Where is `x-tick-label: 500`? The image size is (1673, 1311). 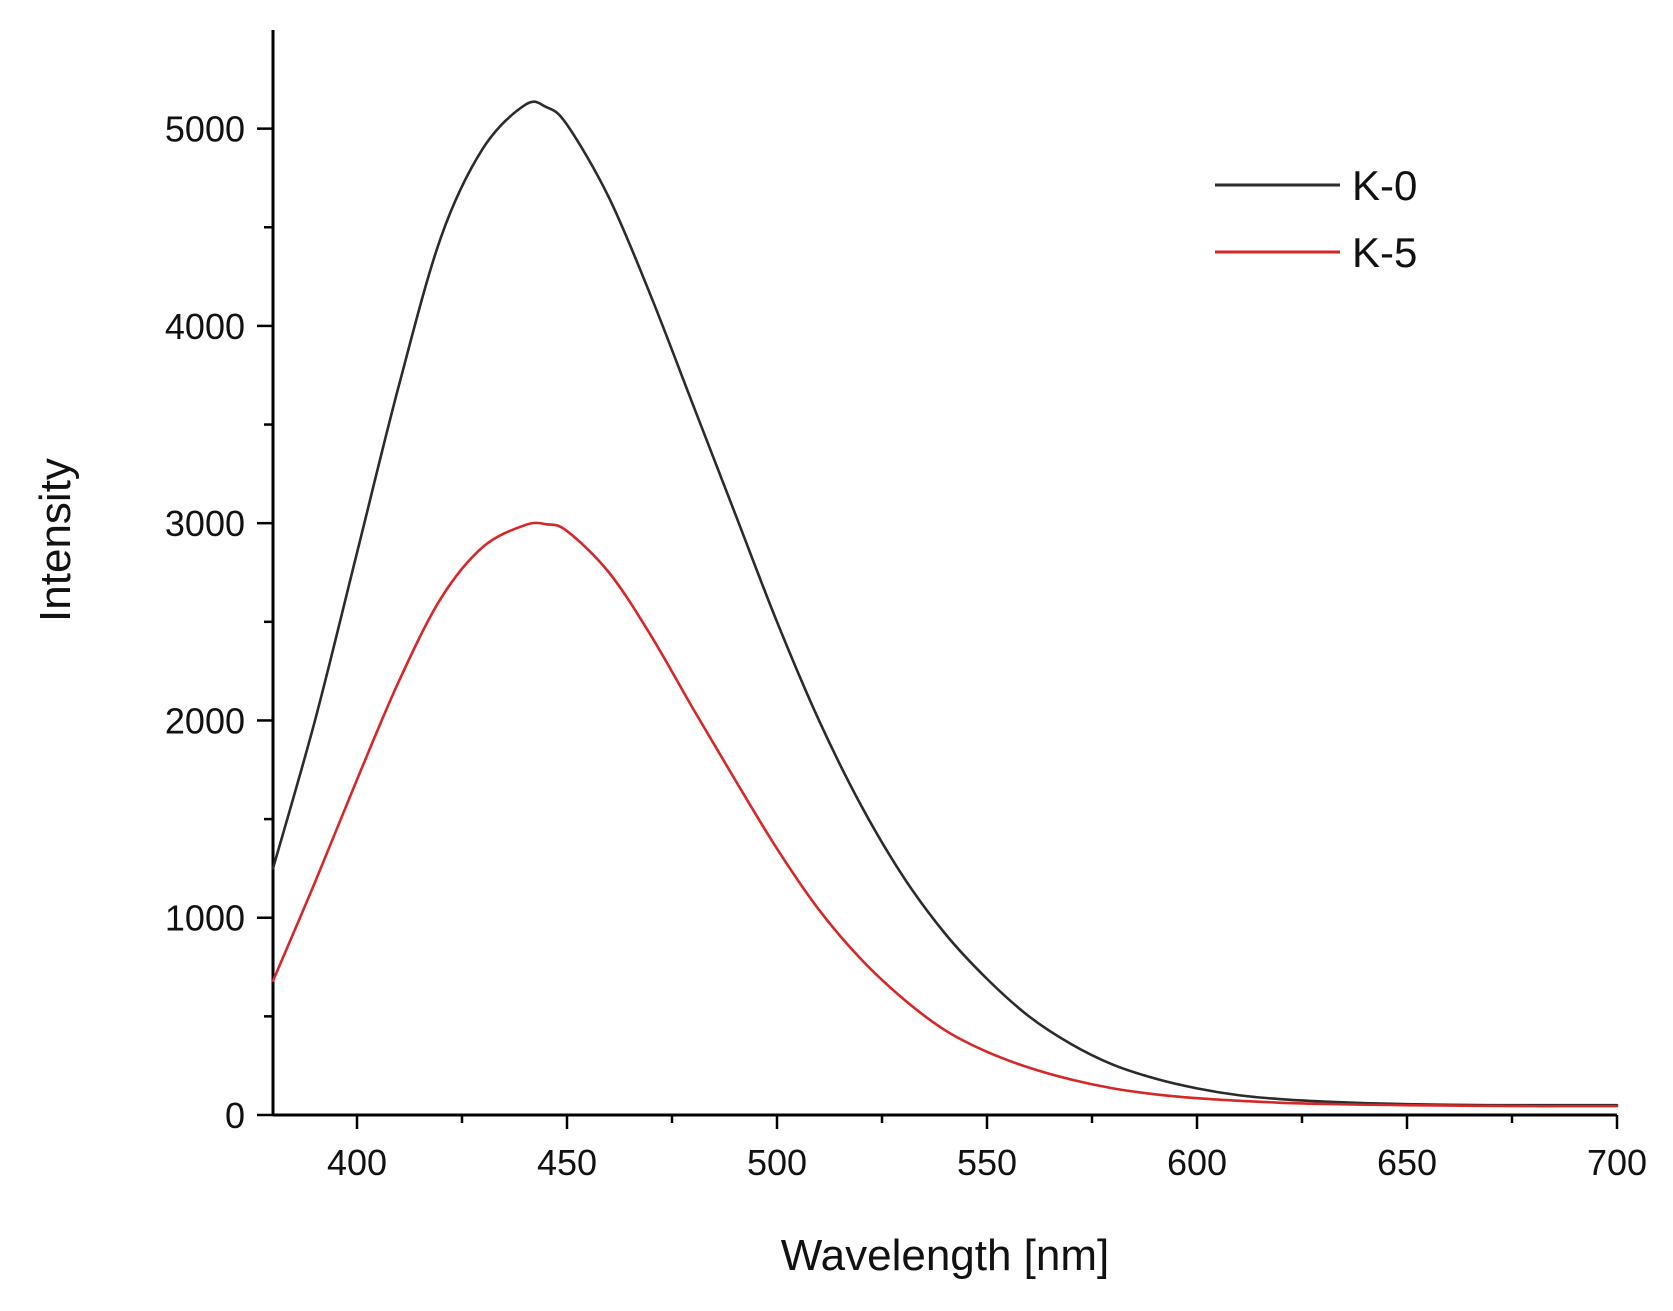 x-tick-label: 500 is located at coordinates (777, 1162).